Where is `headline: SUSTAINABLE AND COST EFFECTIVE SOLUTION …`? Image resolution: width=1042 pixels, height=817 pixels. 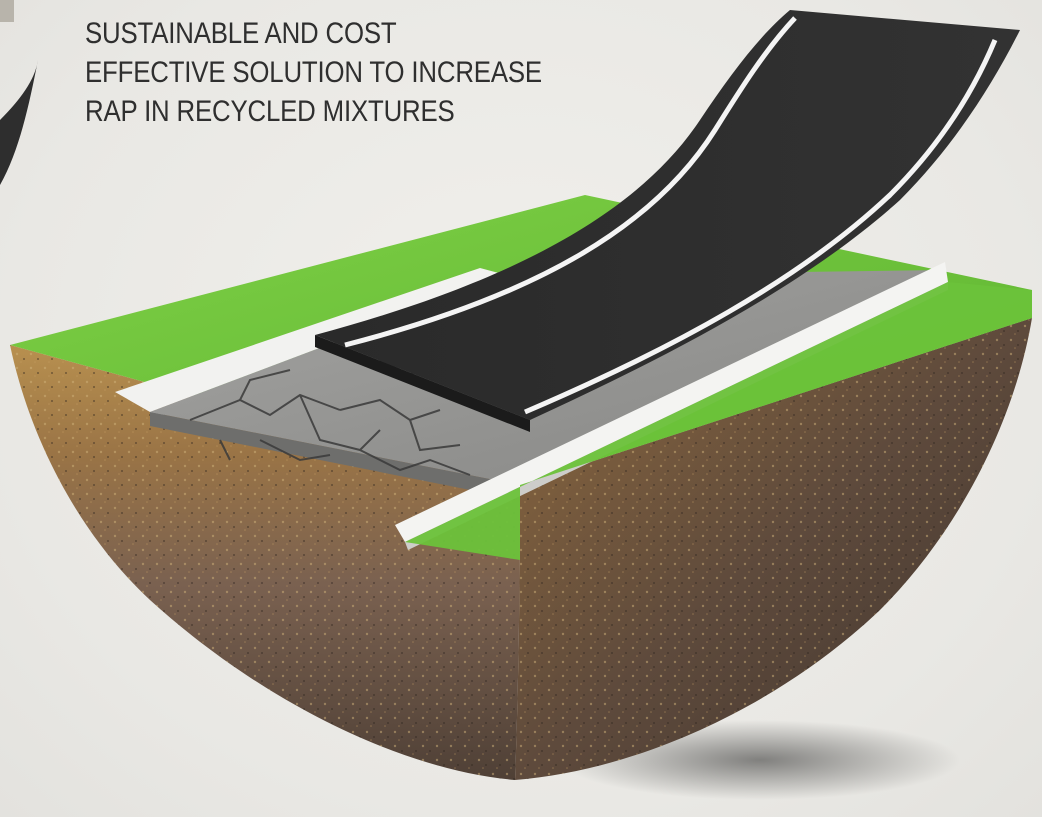 headline: SUSTAINABLE AND COST EFFECTIVE SOLUTION … is located at coordinates (326, 72).